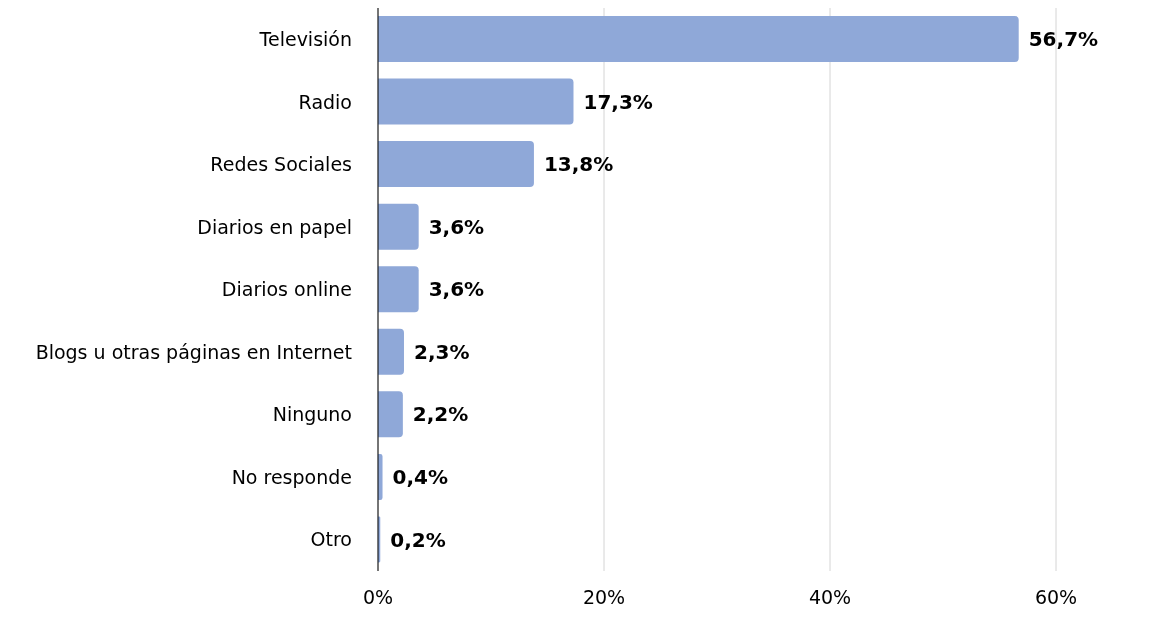  What do you see at coordinates (1063, 39) in the screenshot?
I see `data-label: 56,7%` at bounding box center [1063, 39].